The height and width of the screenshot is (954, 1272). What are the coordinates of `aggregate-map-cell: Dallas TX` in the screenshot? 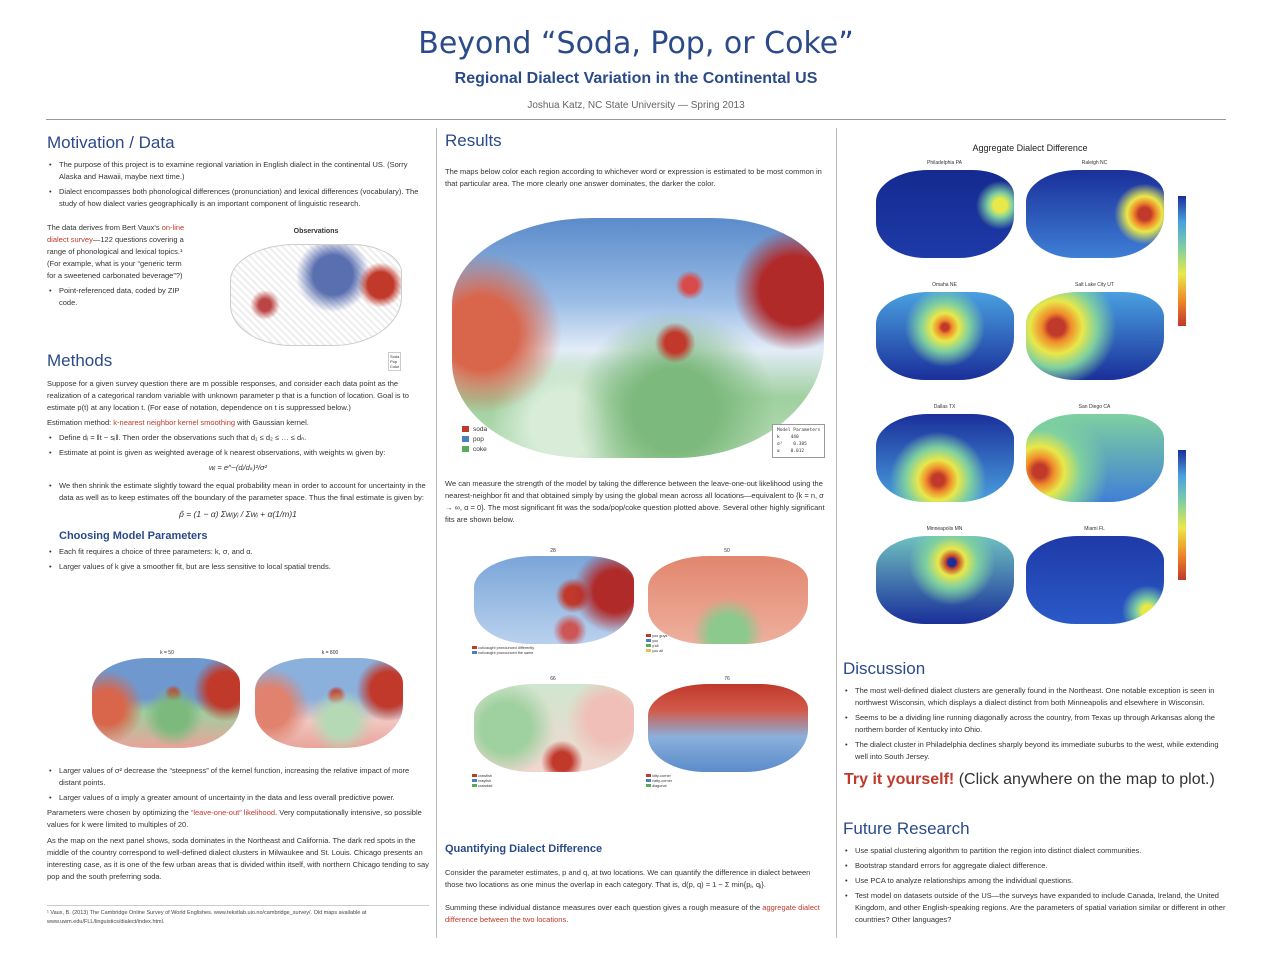 It's located at (944, 463).